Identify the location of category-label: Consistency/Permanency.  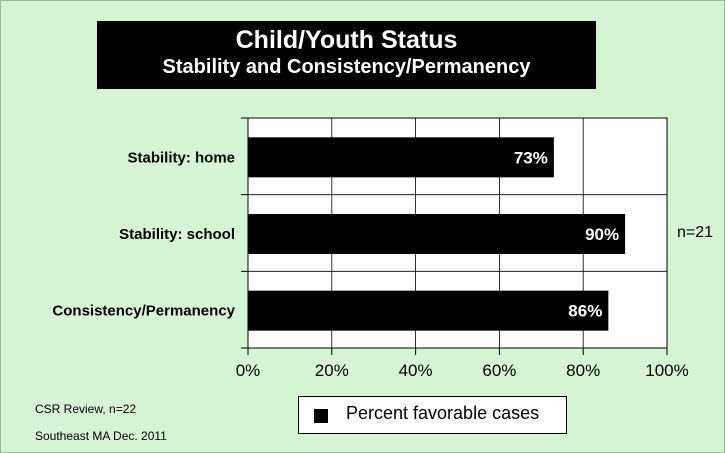
(143, 311).